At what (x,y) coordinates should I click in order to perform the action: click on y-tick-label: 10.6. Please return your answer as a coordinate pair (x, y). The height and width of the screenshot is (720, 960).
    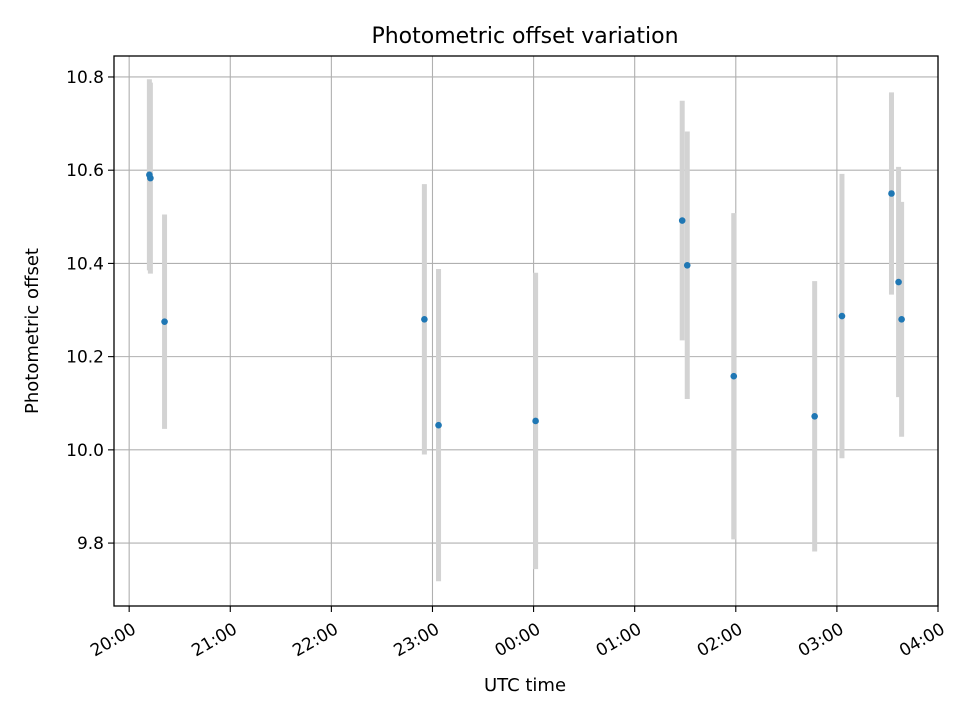
    Looking at the image, I should click on (85, 171).